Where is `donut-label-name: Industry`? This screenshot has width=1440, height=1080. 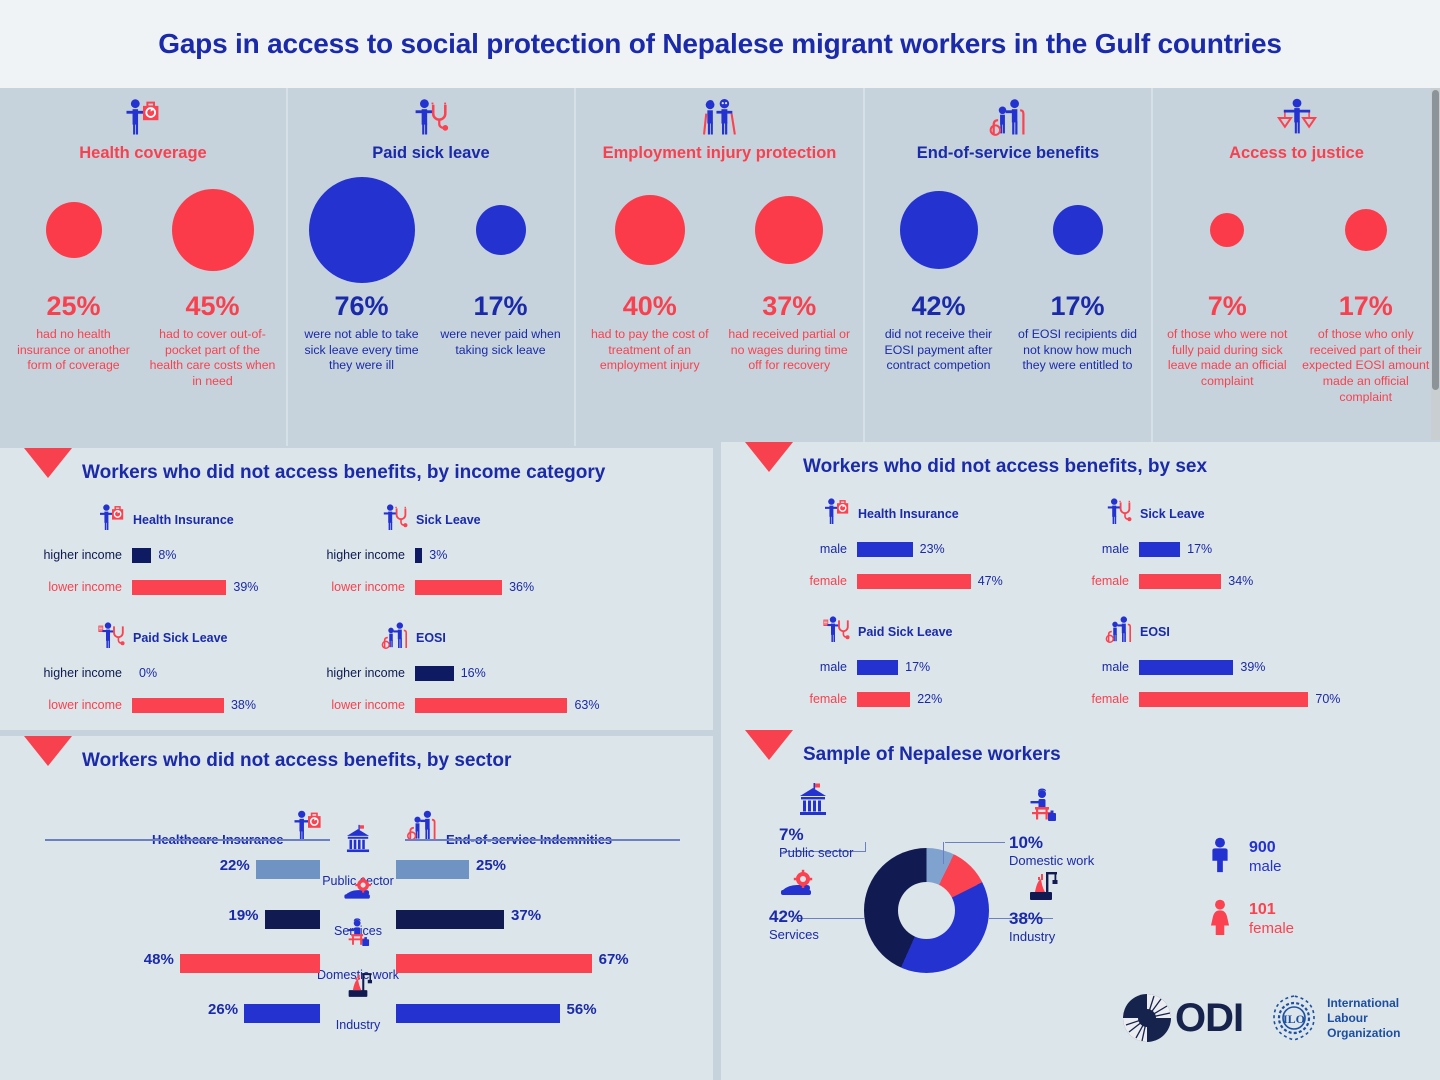 donut-label-name: Industry is located at coordinates (1032, 936).